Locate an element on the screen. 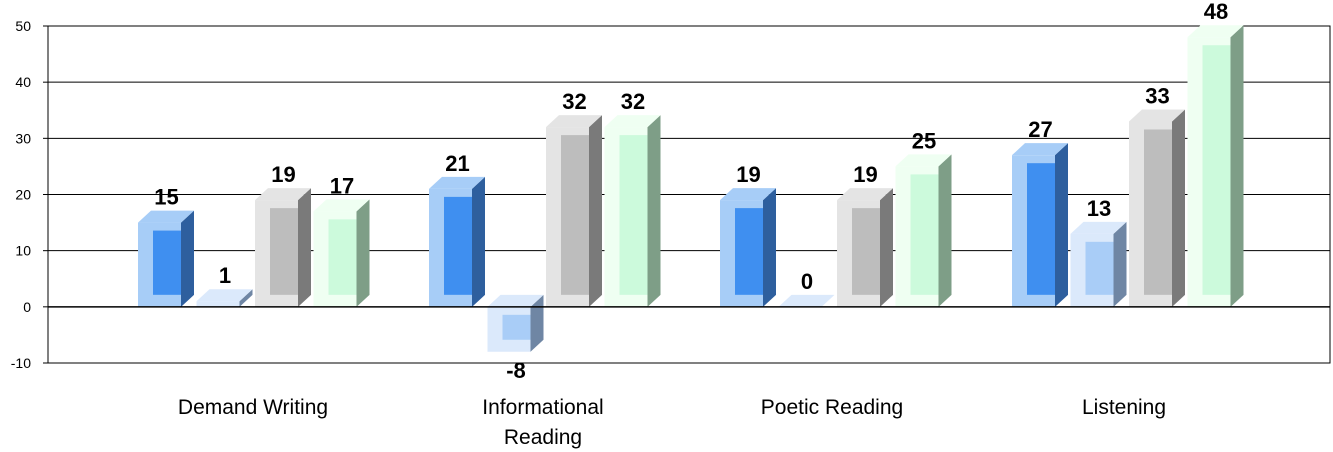 This screenshot has height=452, width=1333. category-label-line: Informational is located at coordinates (542, 407).